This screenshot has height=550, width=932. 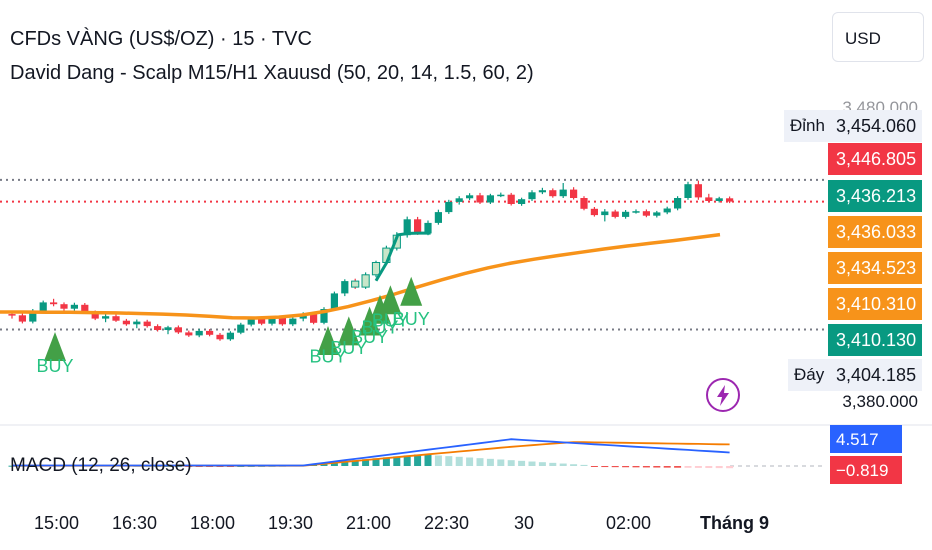 What do you see at coordinates (866, 470) in the screenshot?
I see `macd-histogram-value: −0.819` at bounding box center [866, 470].